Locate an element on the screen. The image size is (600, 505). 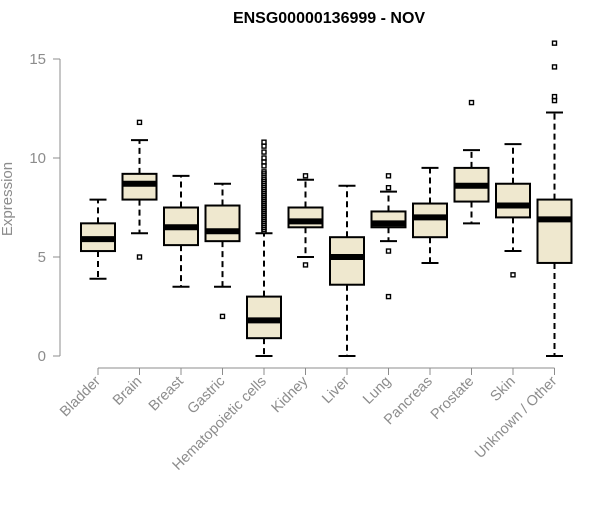
box-brain is located at coordinates (139, 189).